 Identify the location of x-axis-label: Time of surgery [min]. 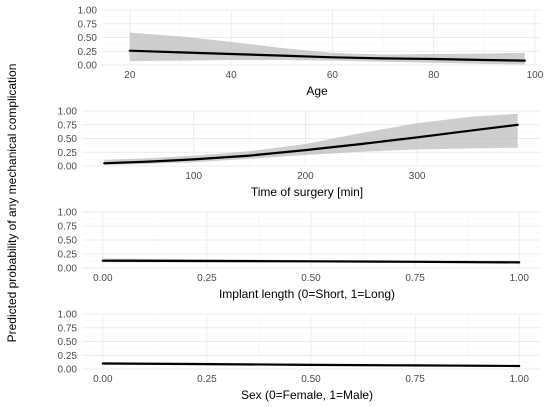
(307, 192).